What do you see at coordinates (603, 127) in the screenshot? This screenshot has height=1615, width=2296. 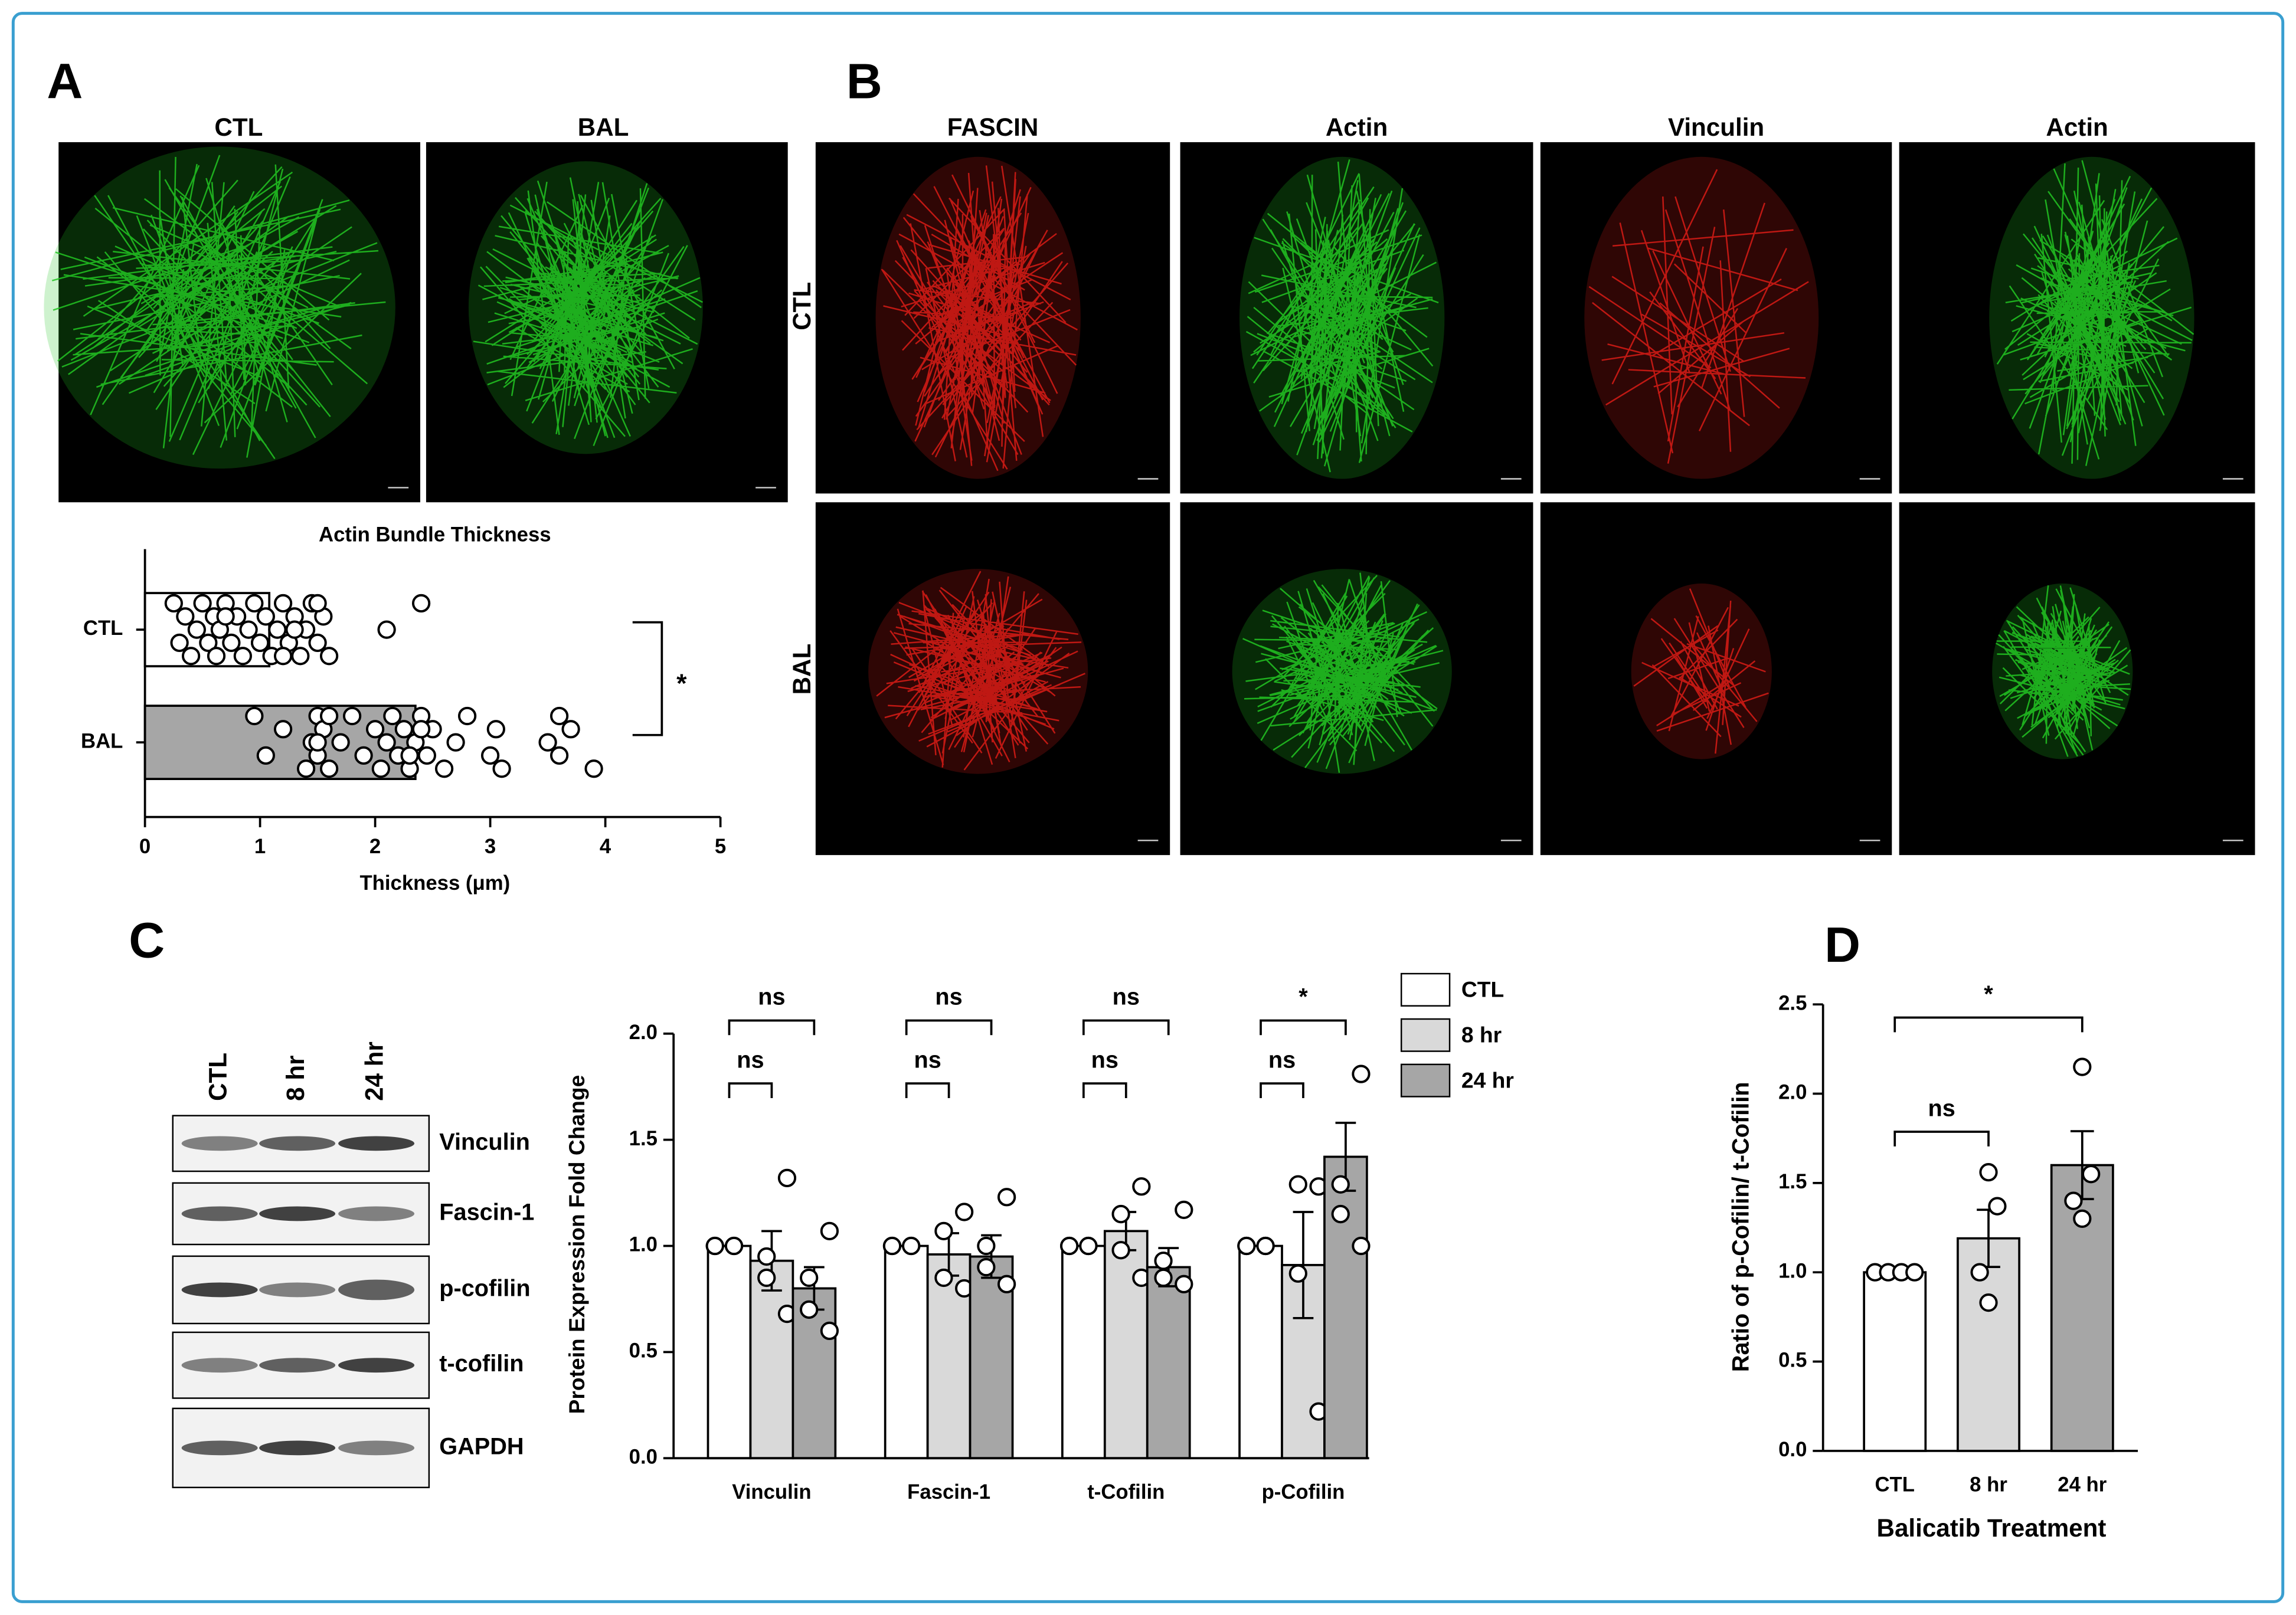 I see `image-column-label: BAL` at bounding box center [603, 127].